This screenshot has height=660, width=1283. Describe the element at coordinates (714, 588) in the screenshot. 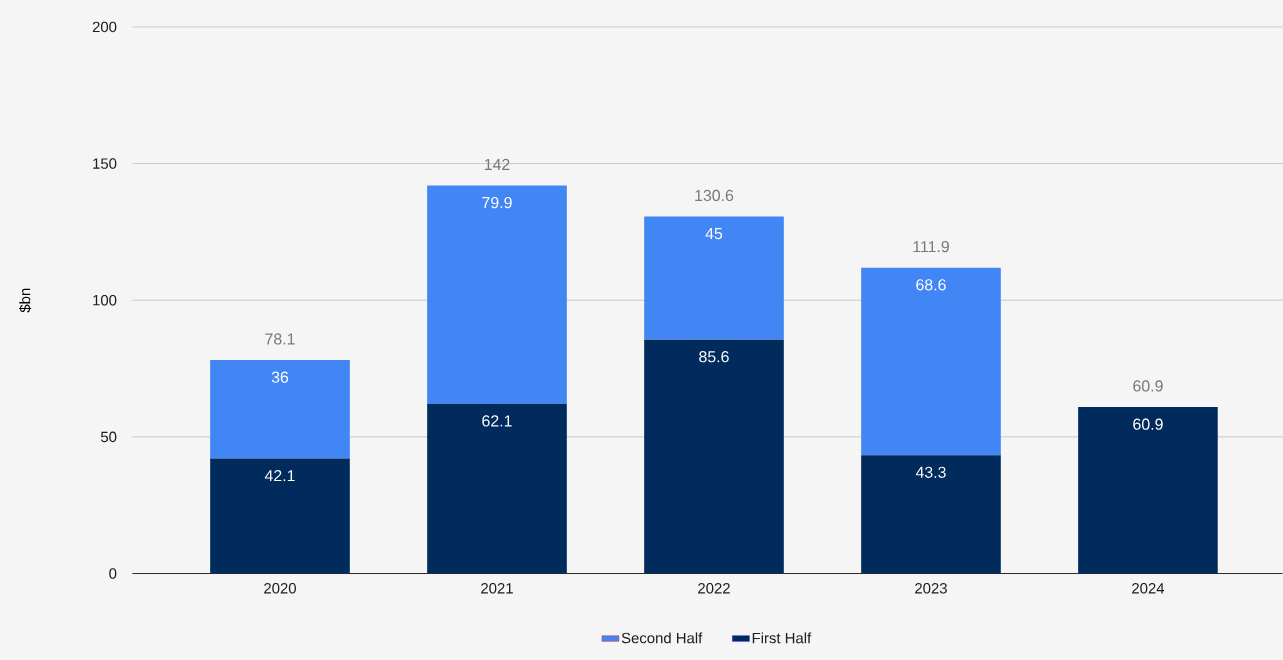

I see `x-tick-label: 2022` at that location.